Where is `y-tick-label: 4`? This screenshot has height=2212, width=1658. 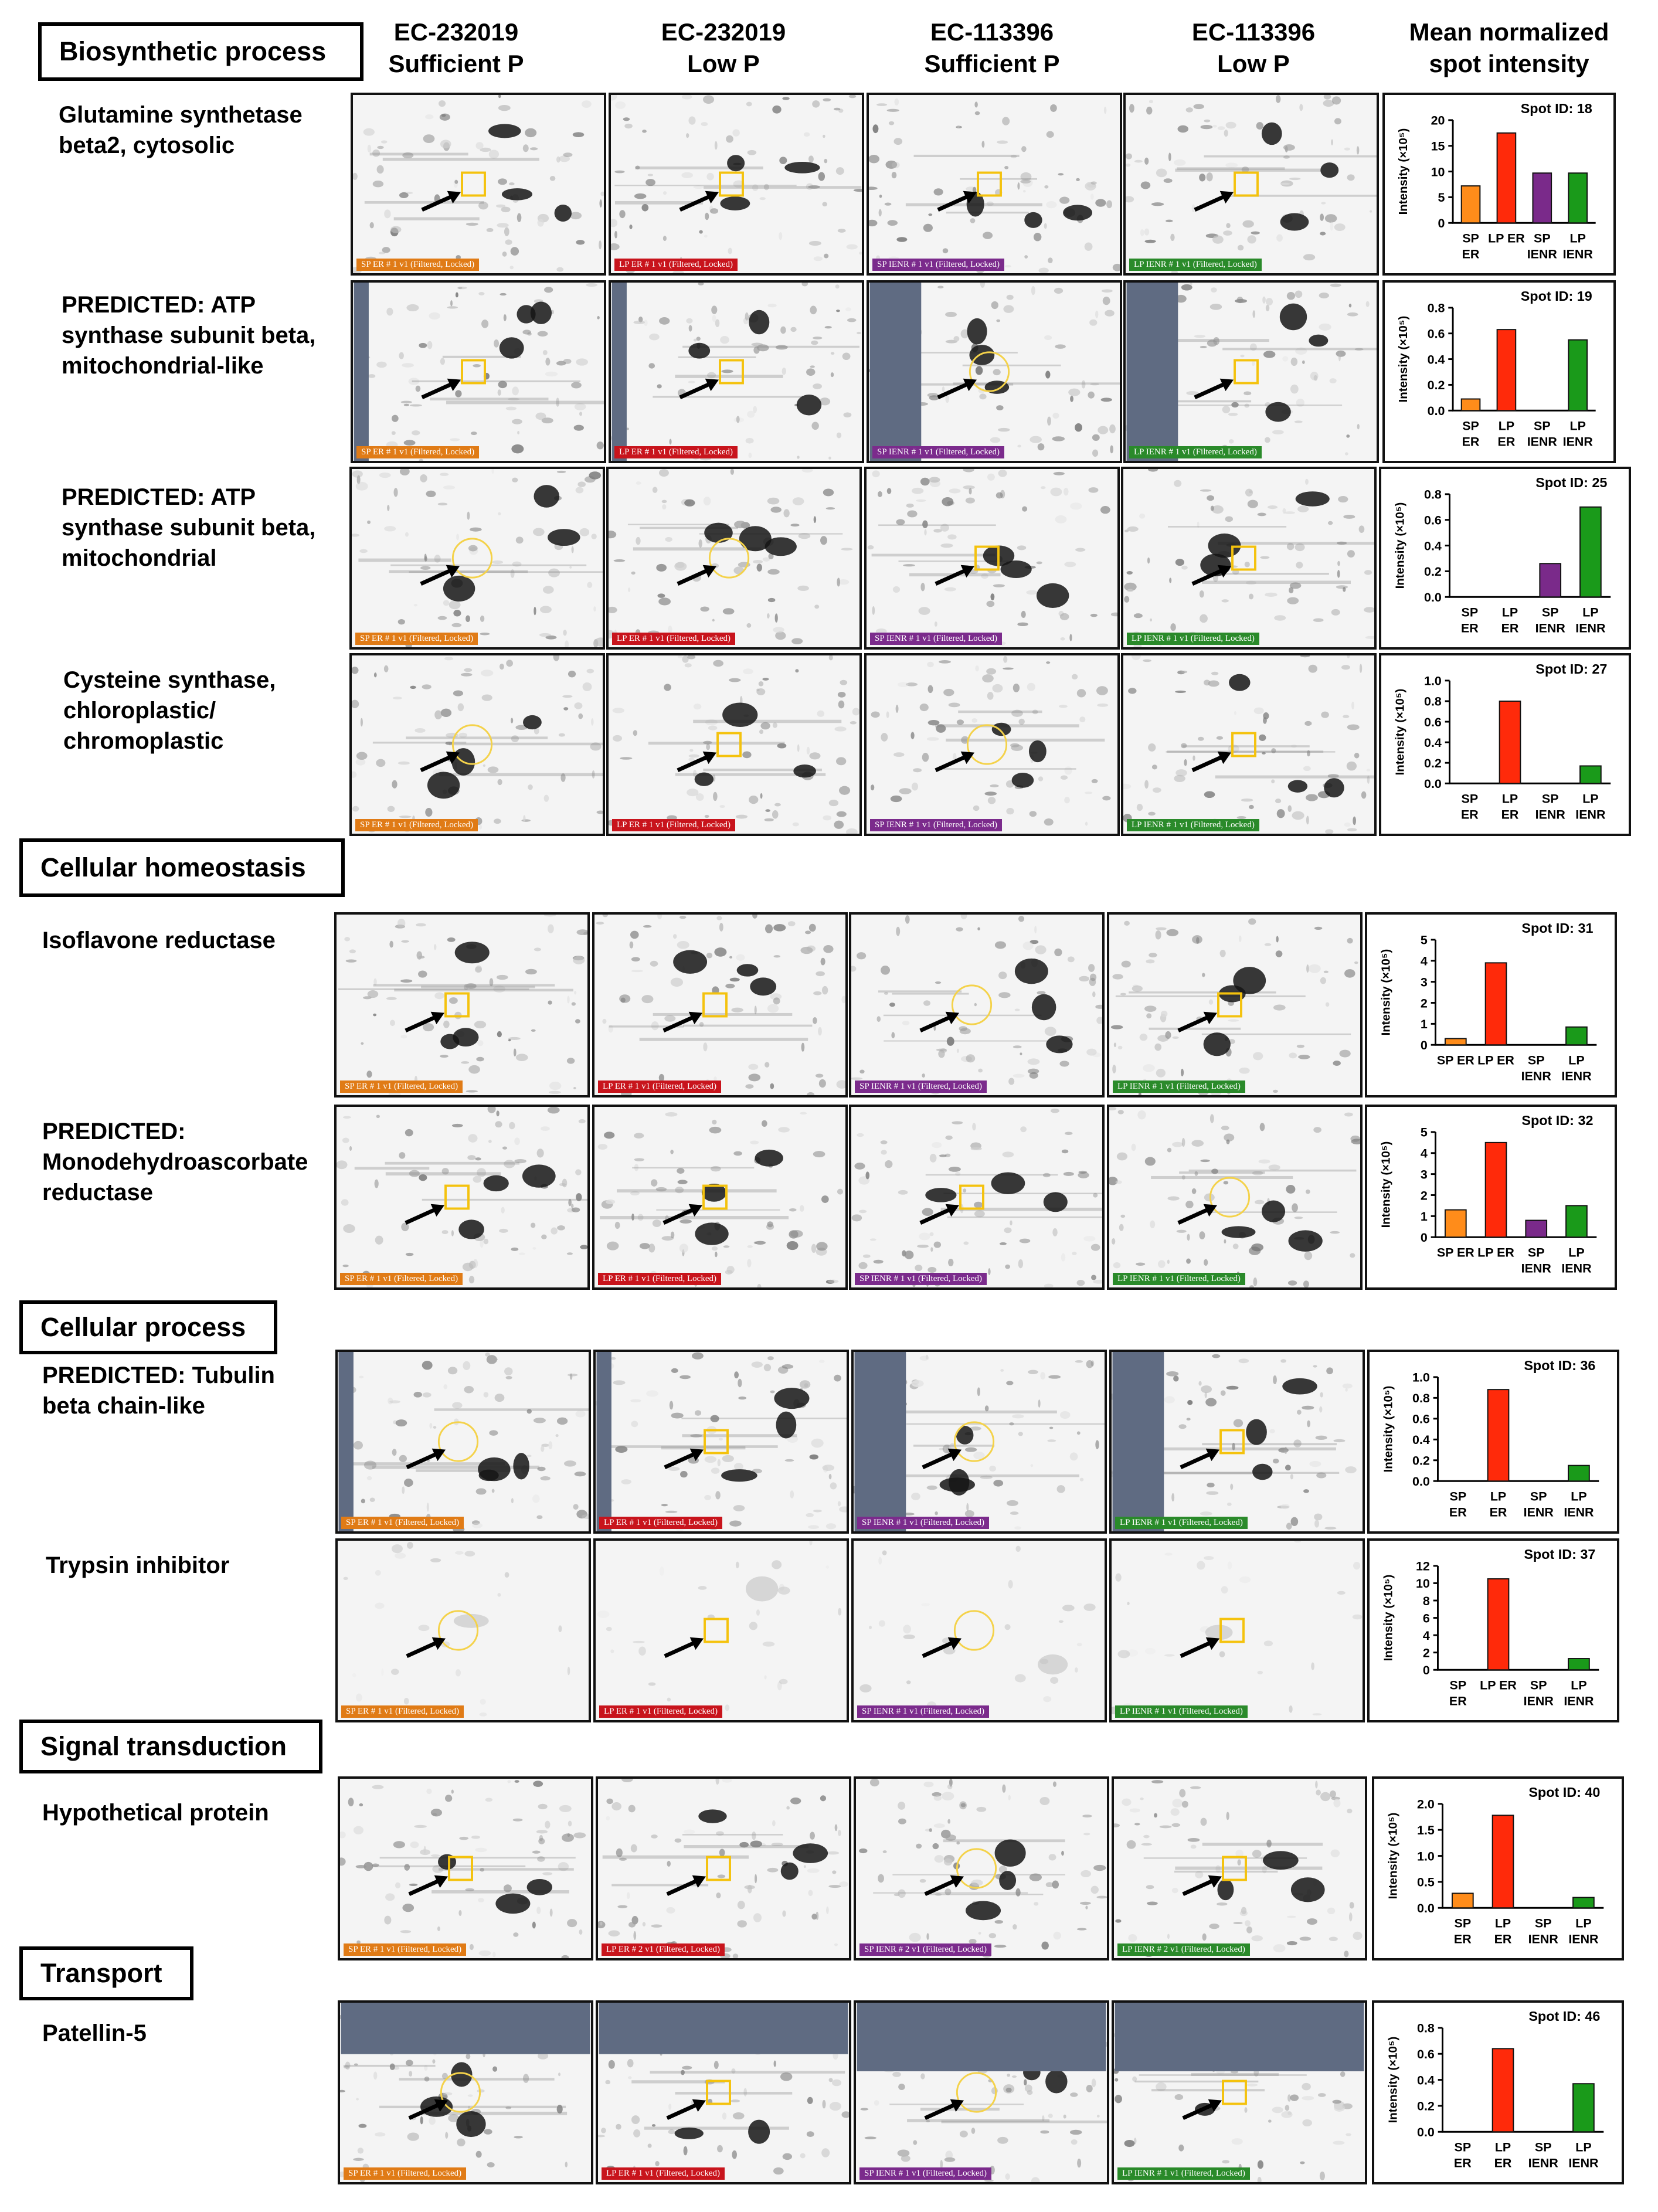 y-tick-label: 4 is located at coordinates (1426, 1636).